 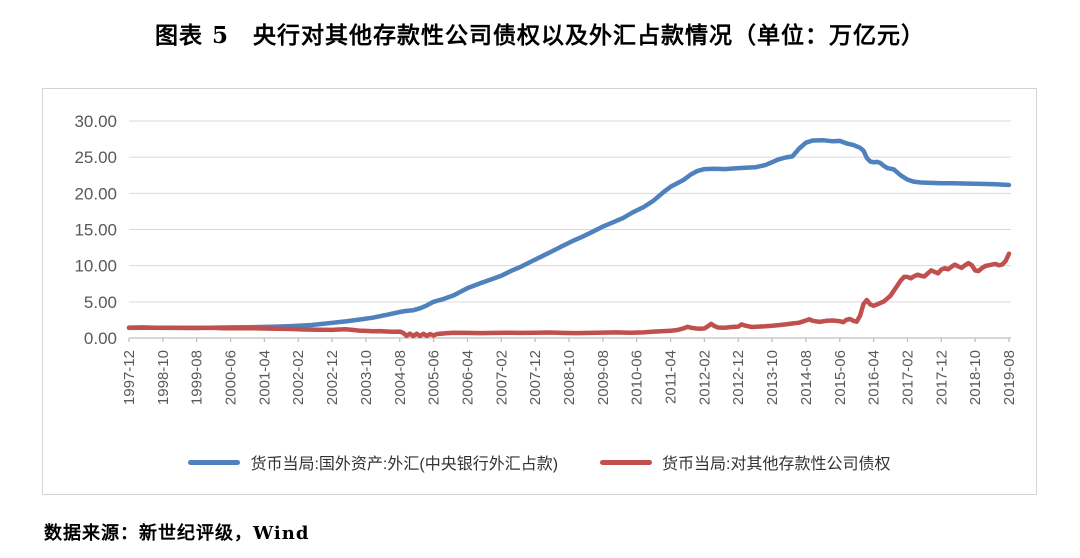 I want to click on svg-text: 1997-12, so click(x=129, y=377).